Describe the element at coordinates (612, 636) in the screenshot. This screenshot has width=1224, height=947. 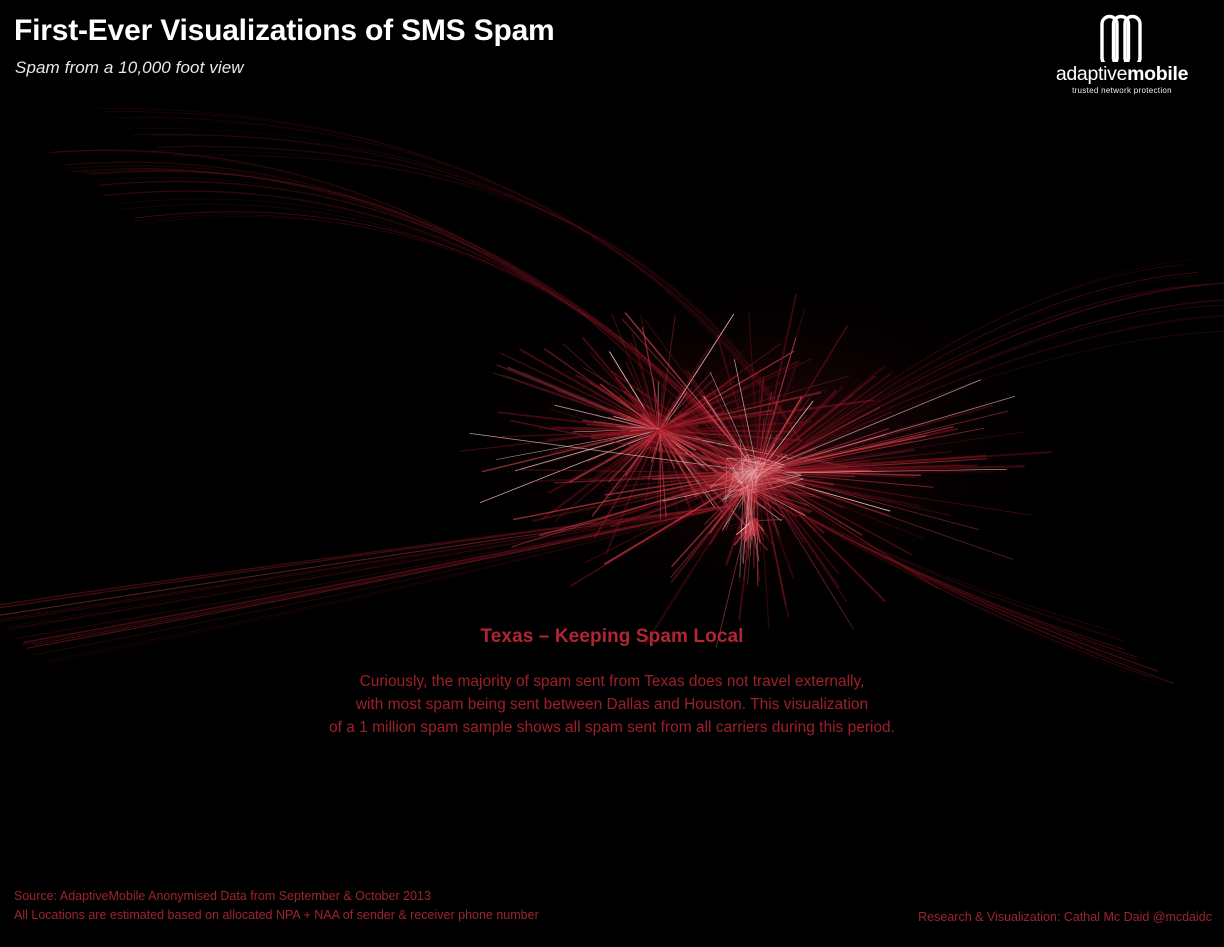
I see `caption-title: Texas – Keeping Spam Local` at that location.